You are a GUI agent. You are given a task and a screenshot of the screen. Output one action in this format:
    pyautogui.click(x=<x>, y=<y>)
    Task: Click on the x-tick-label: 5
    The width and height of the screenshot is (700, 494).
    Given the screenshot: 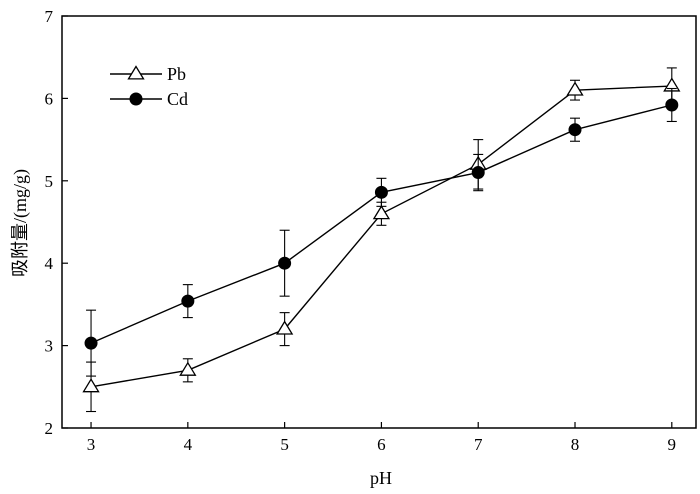 What is the action you would take?
    pyautogui.click(x=284, y=444)
    